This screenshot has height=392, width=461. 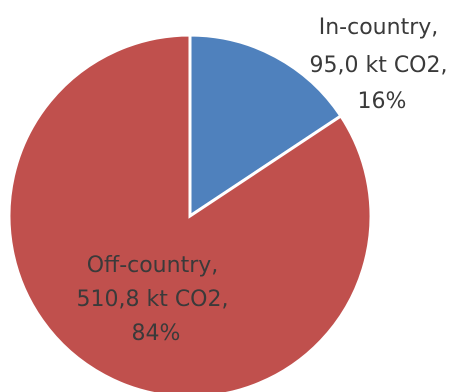 I want to click on slice-label-in-country-line-2: 95,0 kt CO2,, so click(x=378, y=65).